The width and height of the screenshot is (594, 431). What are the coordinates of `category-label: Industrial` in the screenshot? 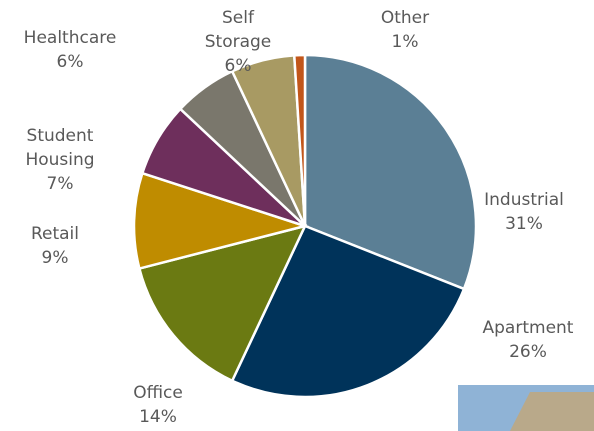 It's located at (524, 200).